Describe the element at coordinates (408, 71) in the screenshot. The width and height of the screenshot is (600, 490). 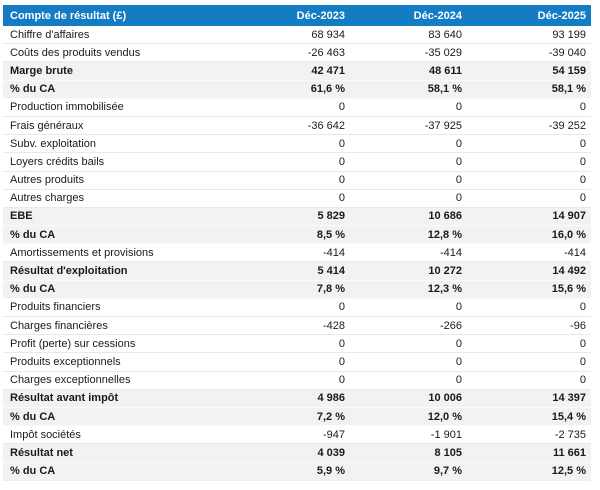
I see `row-value: 48 611` at that location.